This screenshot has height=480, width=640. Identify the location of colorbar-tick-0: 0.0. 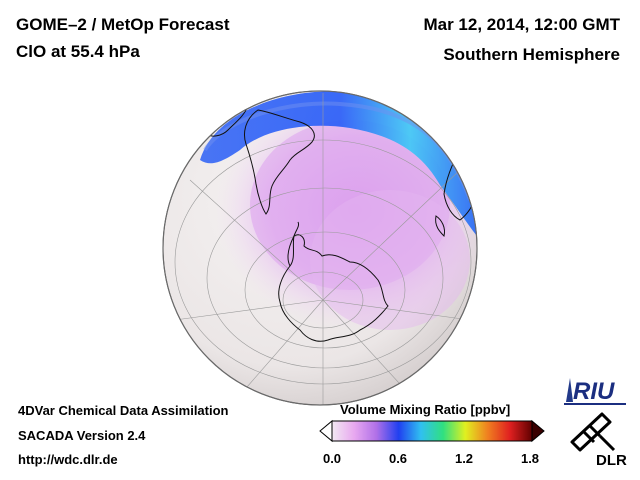
(332, 458).